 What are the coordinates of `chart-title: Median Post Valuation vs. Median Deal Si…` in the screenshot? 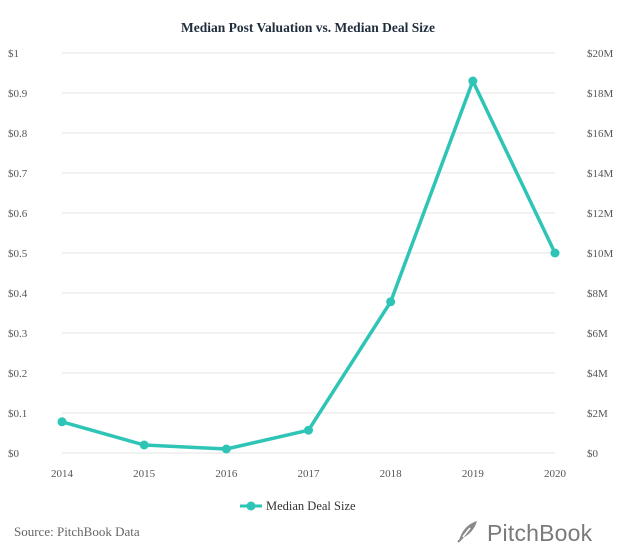 It's located at (308, 27).